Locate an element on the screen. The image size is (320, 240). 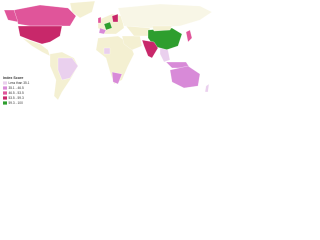
legend-label: 46.5 - 53.5 is located at coordinates (16, 93).